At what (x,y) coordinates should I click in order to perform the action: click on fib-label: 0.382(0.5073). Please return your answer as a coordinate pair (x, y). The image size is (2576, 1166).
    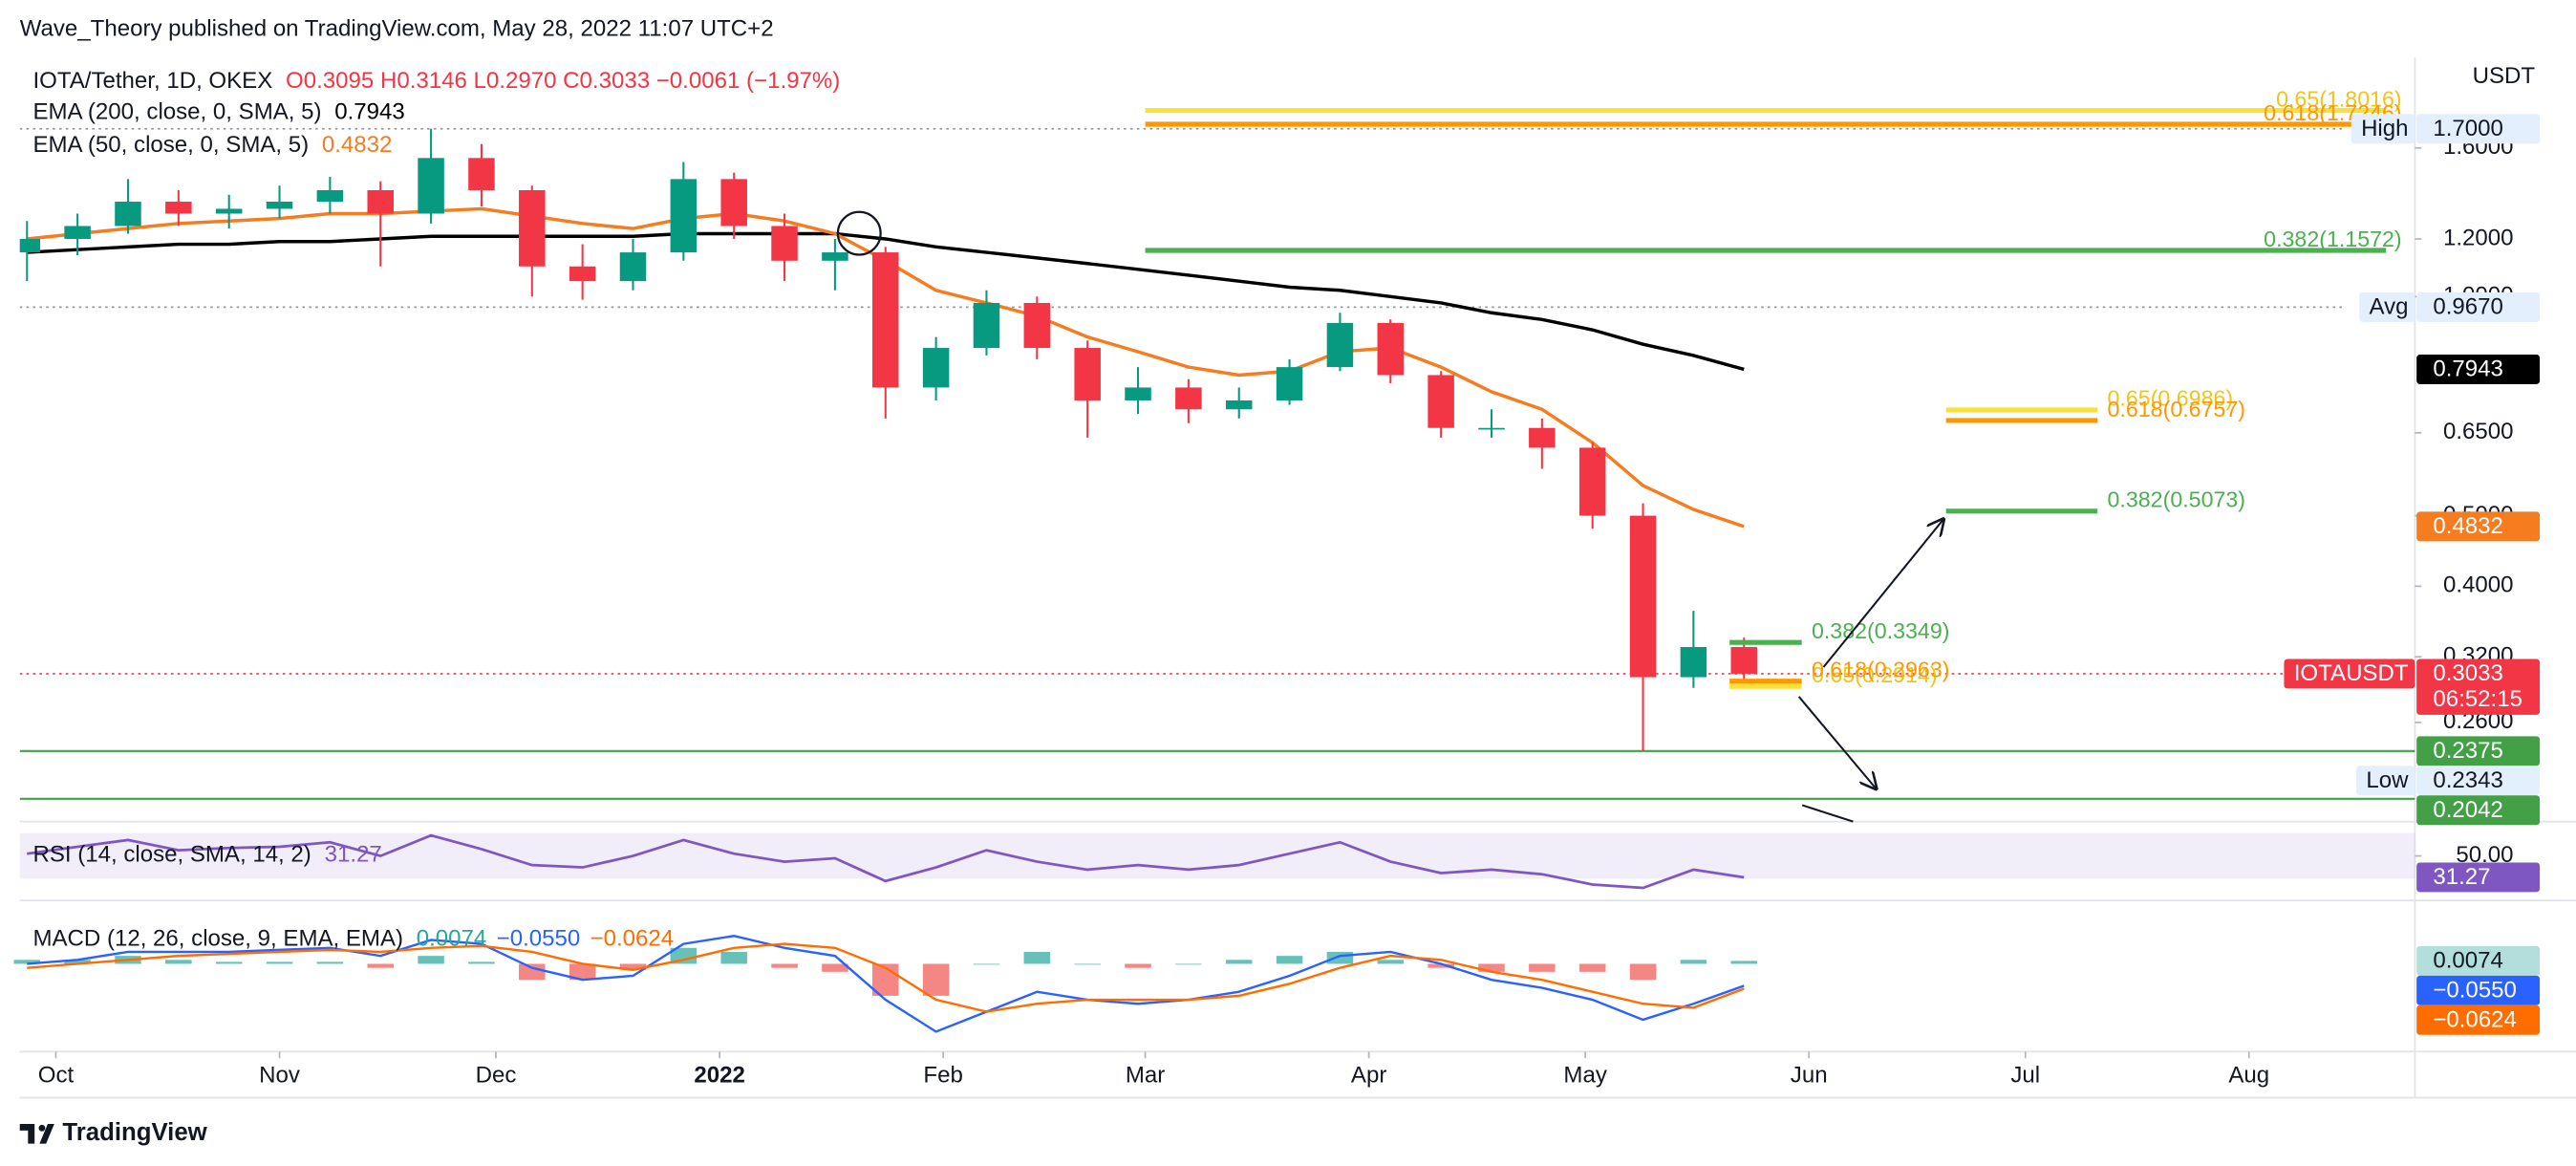
    Looking at the image, I should click on (2177, 499).